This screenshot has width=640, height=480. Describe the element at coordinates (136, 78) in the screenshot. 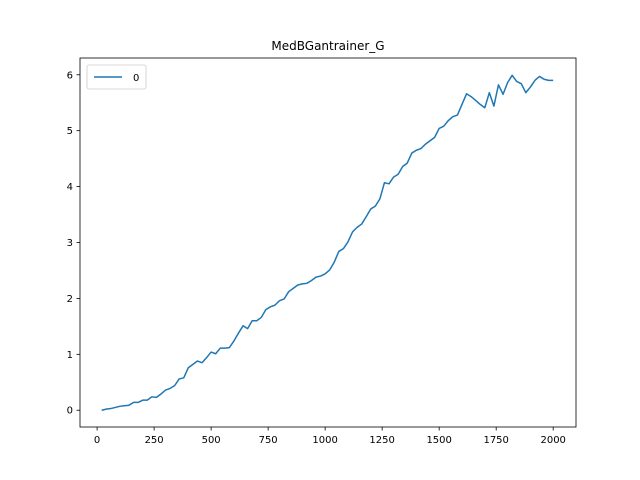

I see `legend-label: 0` at that location.